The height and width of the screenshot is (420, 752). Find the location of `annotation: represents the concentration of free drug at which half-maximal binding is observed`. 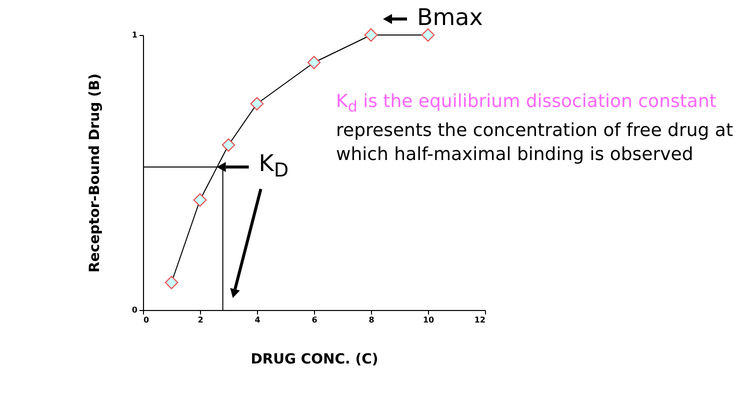

annotation: represents the concentration of free drug at which half-maximal binding is observed is located at coordinates (535, 142).